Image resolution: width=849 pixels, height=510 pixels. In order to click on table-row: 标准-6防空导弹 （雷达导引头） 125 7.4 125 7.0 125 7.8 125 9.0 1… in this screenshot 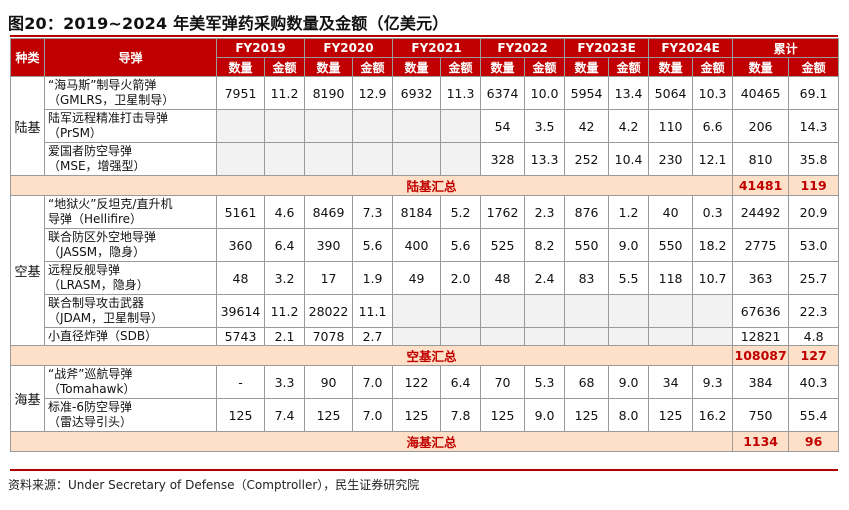, I will do `click(425, 415)`.